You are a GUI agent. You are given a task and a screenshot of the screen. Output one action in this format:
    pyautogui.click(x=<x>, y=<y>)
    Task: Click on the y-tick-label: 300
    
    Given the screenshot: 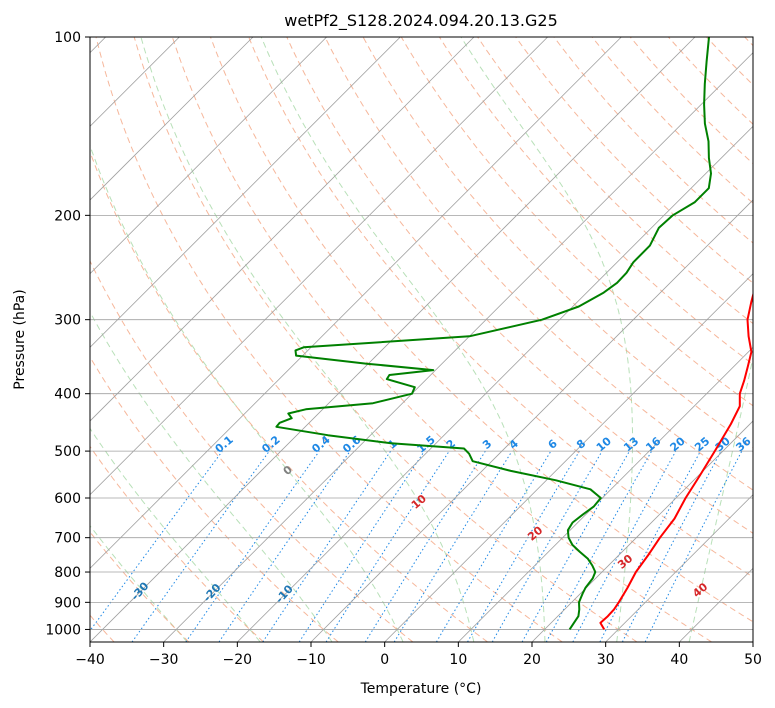 What is the action you would take?
    pyautogui.click(x=67, y=321)
    